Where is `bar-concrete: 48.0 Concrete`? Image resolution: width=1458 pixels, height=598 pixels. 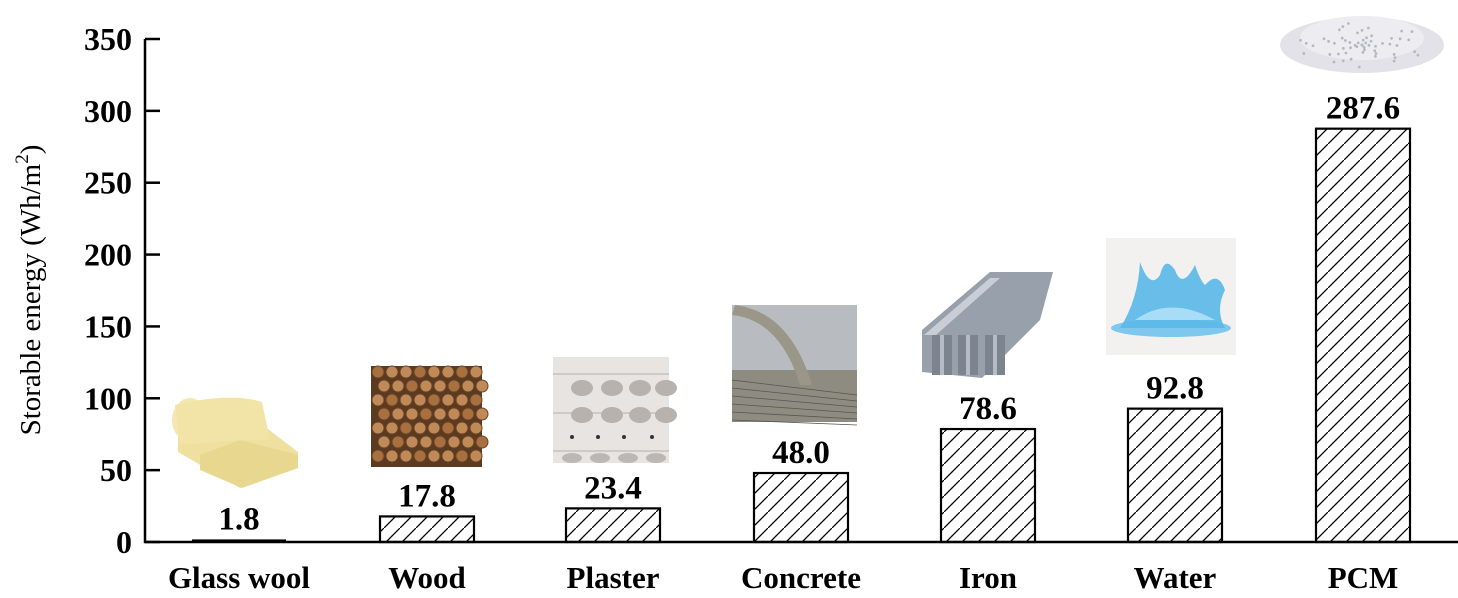
bar-concrete: 48.0 Concrete is located at coordinates (801, 515).